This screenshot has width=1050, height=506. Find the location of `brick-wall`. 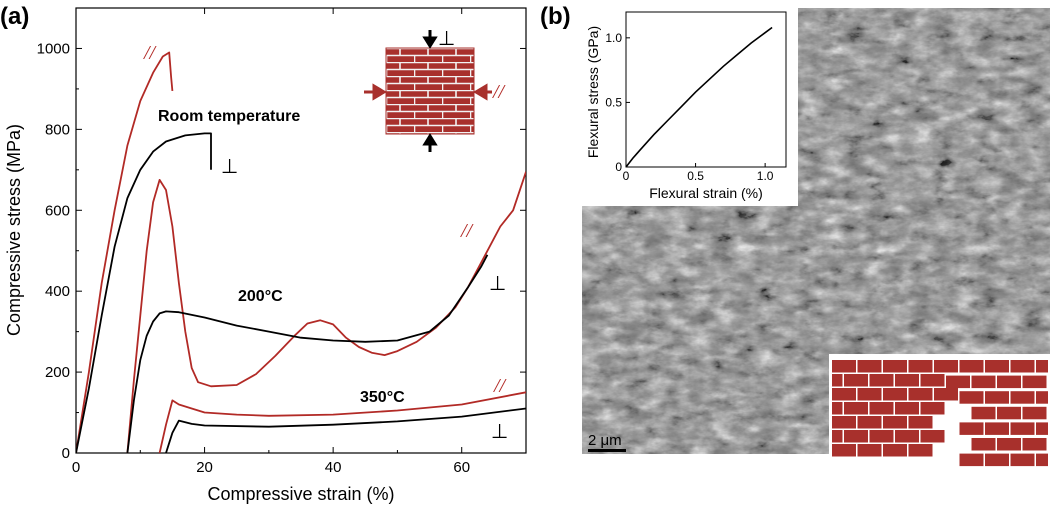

brick-wall is located at coordinates (430, 91).